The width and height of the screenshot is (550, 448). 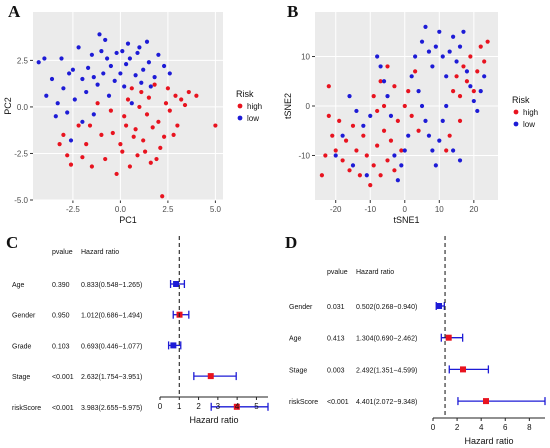 I want to click on y-tick-label: 10, so click(x=305, y=57).